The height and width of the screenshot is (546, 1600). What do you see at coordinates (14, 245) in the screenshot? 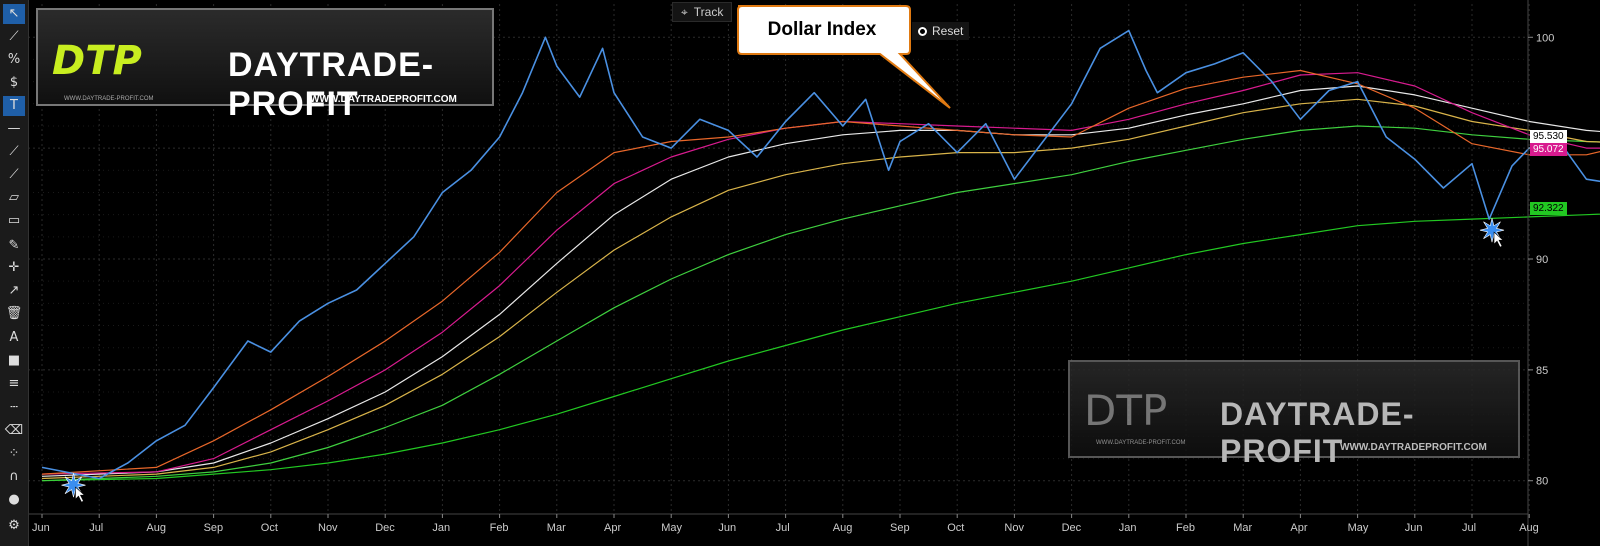
I see `pencil-icon: ✎` at bounding box center [14, 245].